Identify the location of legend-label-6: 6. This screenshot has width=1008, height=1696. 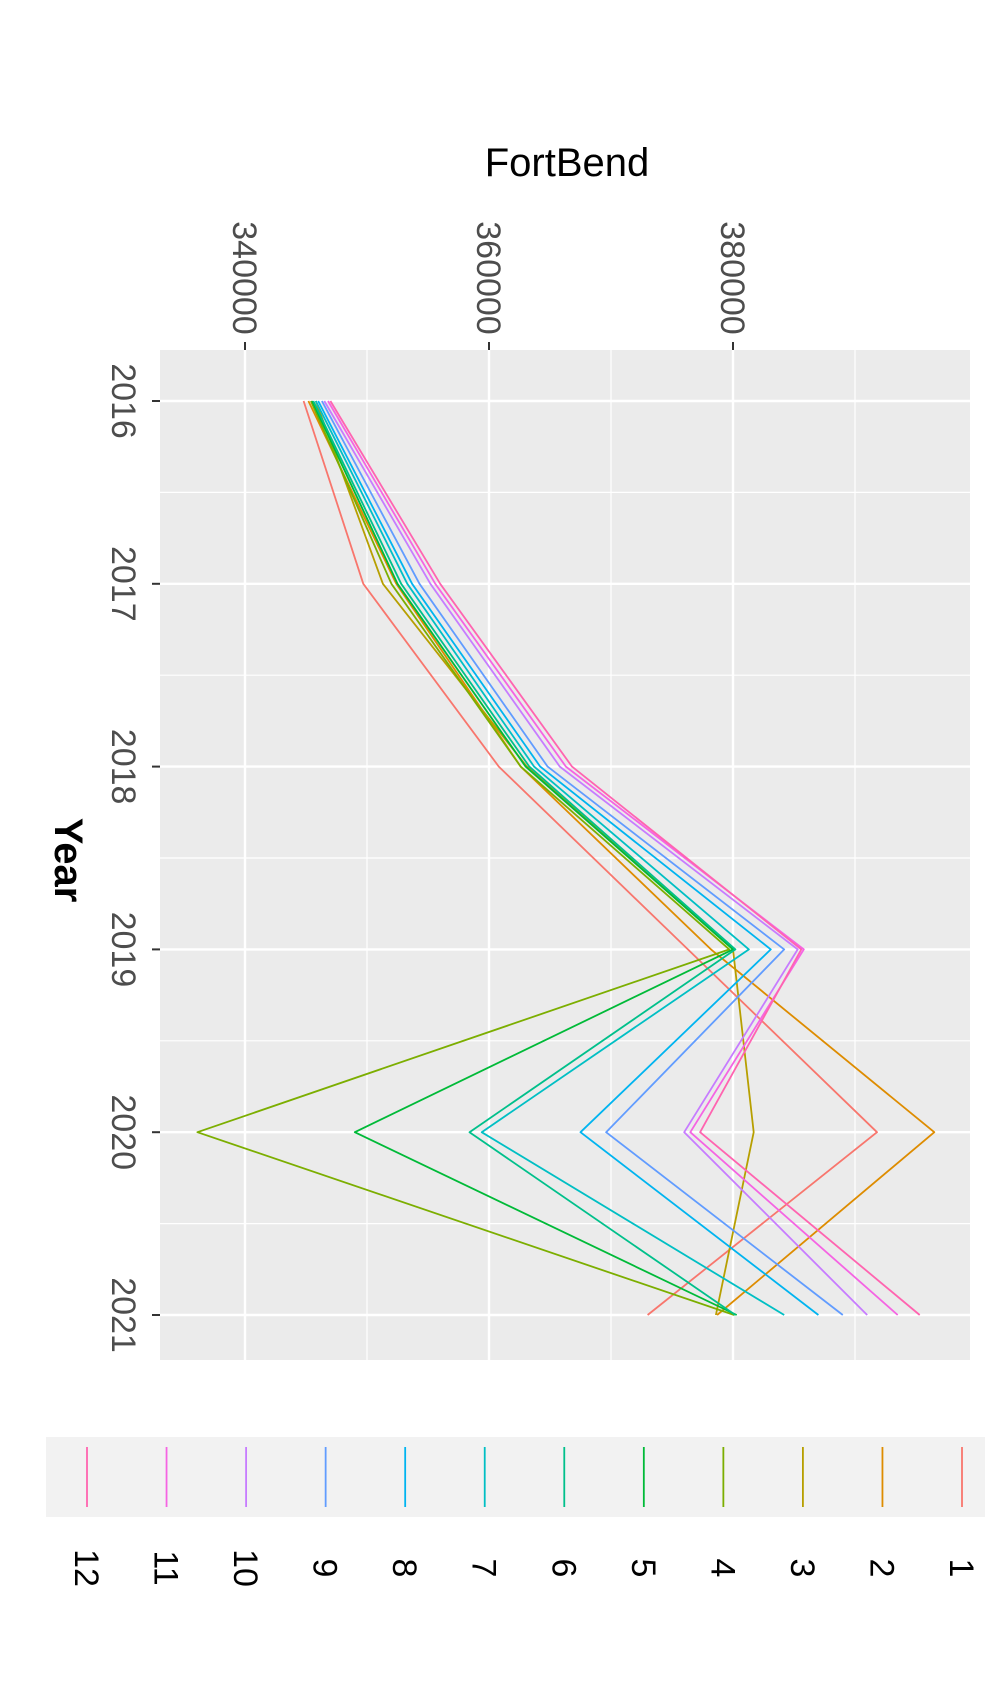
(563, 1568).